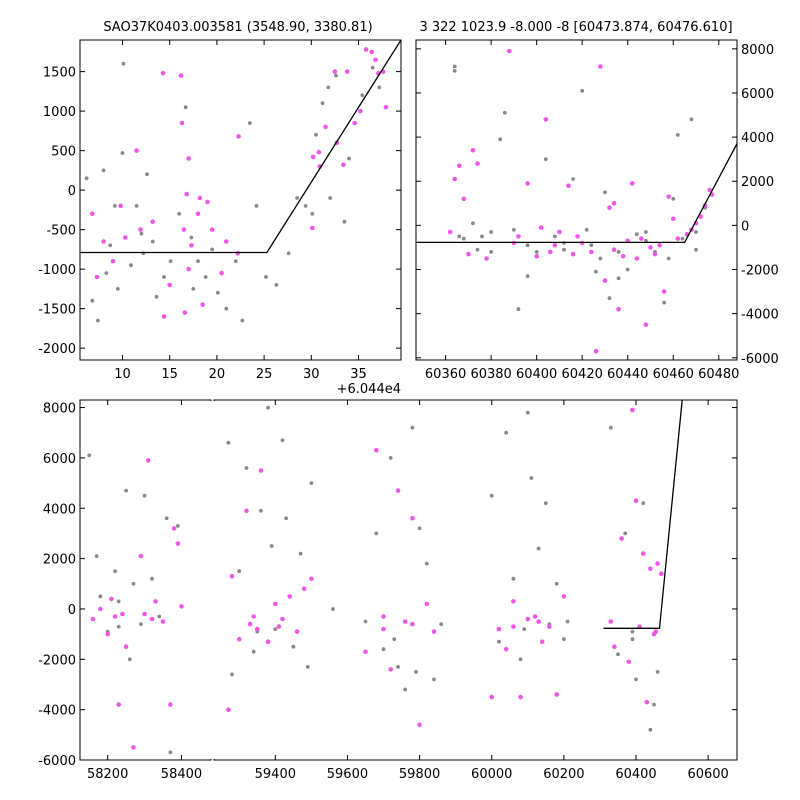 The image size is (800, 800). I want to click on x-tick-label: 60400, so click(536, 374).